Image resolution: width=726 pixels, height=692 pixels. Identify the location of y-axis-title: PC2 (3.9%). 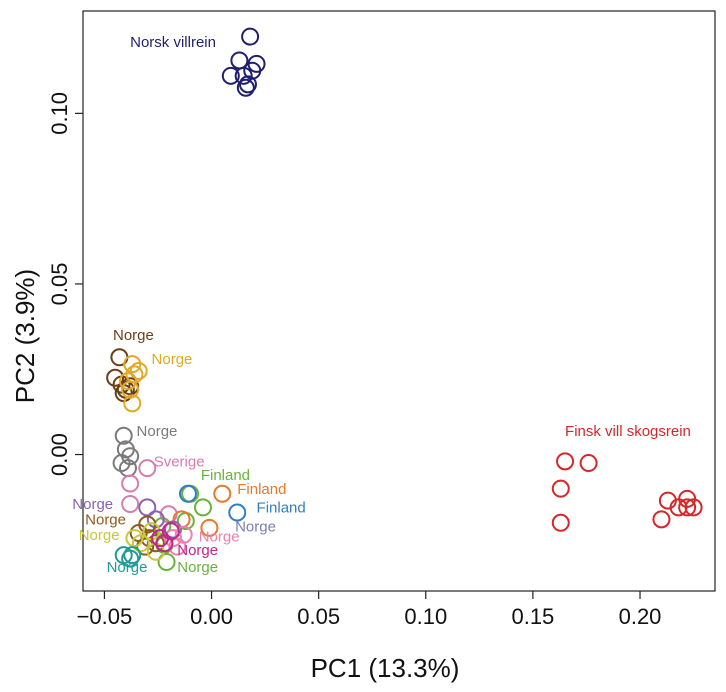
(25, 336).